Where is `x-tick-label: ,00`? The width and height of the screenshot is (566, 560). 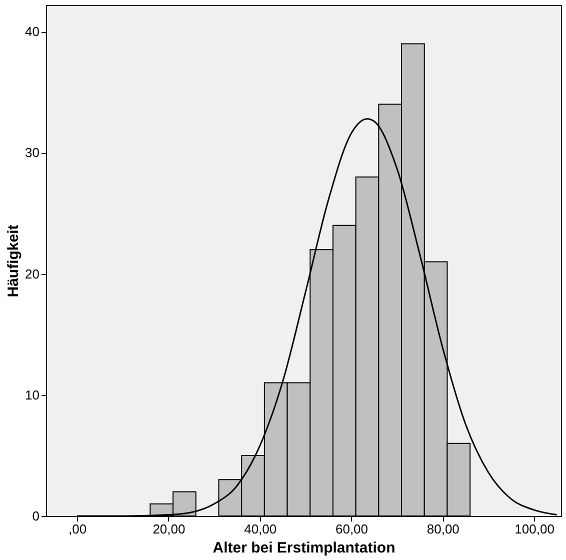
x-tick-label: ,00 is located at coordinates (77, 529).